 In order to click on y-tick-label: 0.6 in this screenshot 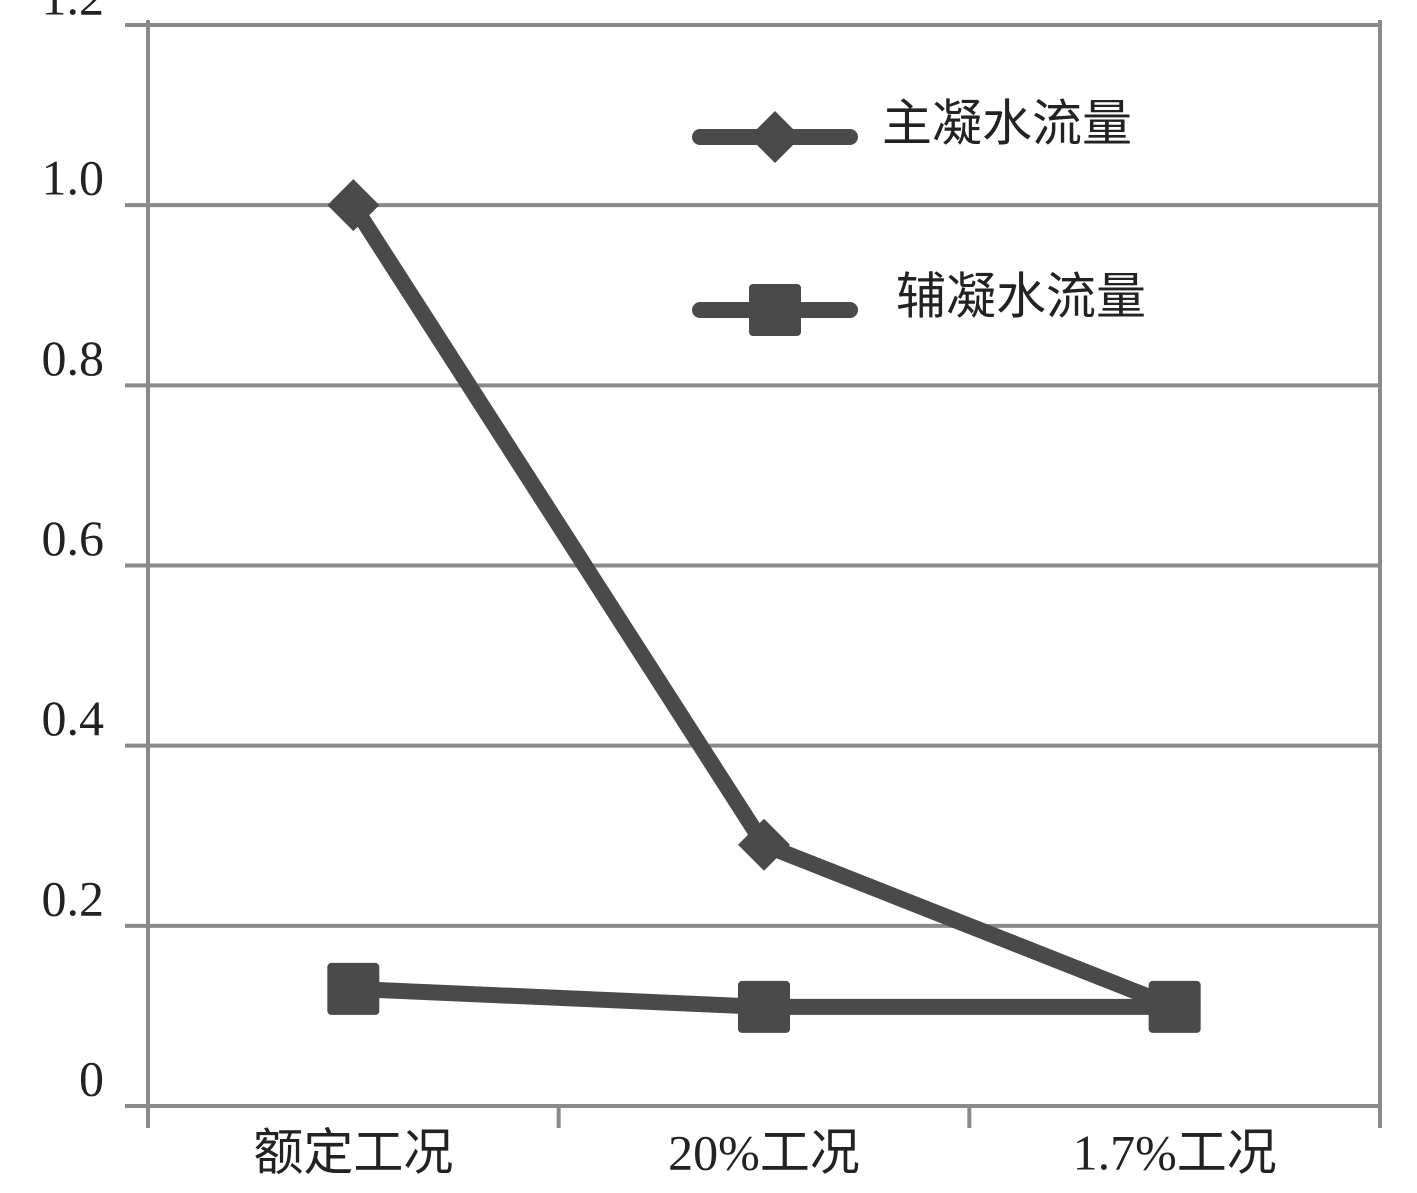, I will do `click(73, 538)`.